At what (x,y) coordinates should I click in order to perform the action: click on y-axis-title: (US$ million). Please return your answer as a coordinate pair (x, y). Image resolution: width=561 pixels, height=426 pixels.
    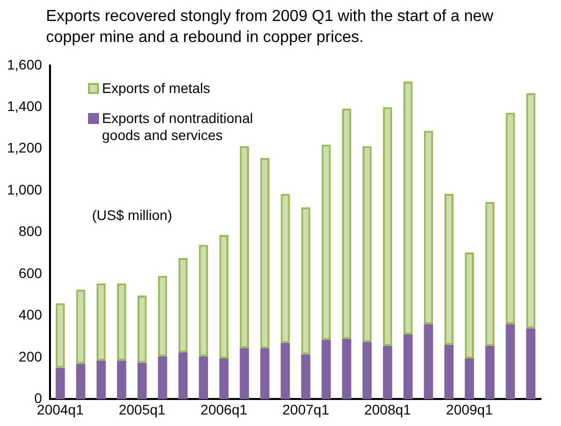
    Looking at the image, I should click on (132, 215).